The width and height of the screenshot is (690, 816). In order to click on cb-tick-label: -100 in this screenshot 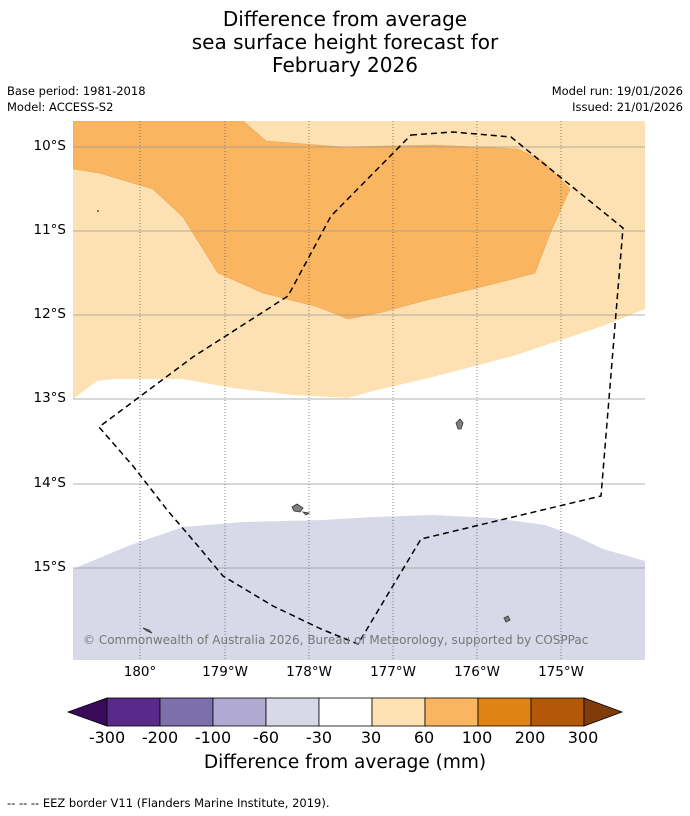, I will do `click(213, 737)`.